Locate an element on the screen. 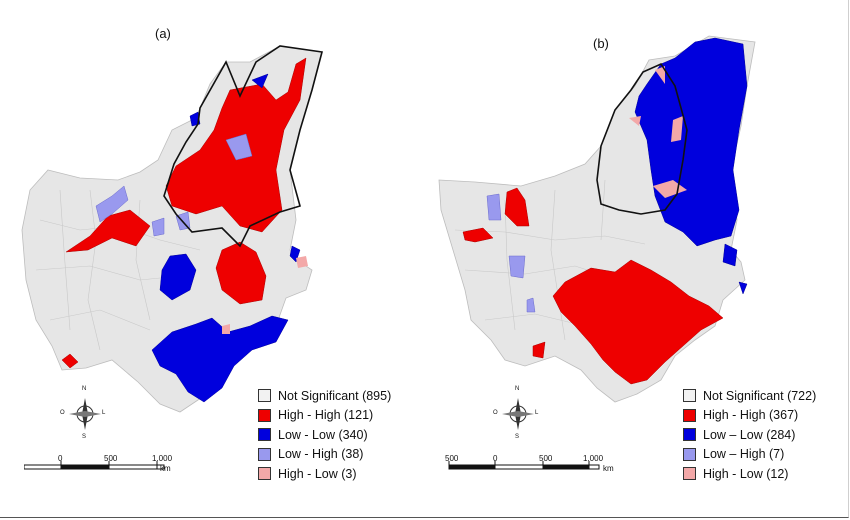 The height and width of the screenshot is (520, 850). cluster-low-low is located at coordinates (226, 238).